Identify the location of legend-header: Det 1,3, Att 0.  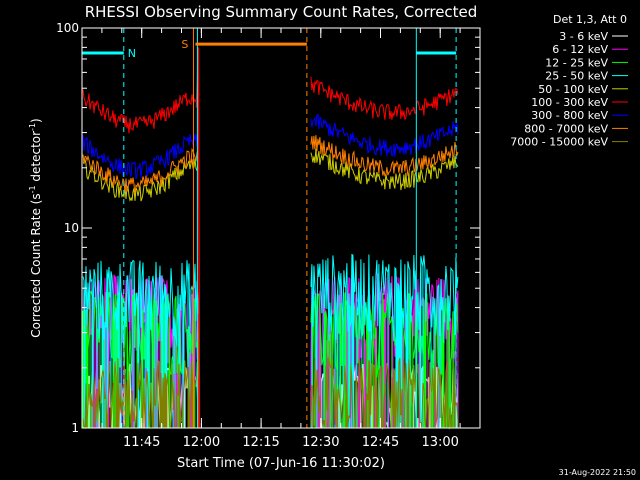
(590, 19).